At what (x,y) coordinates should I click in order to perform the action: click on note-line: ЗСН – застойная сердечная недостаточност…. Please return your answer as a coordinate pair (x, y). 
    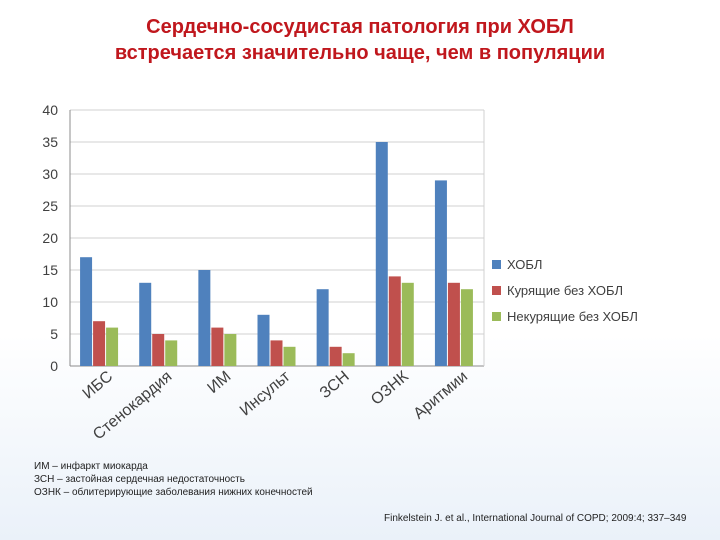
    Looking at the image, I should click on (173, 479).